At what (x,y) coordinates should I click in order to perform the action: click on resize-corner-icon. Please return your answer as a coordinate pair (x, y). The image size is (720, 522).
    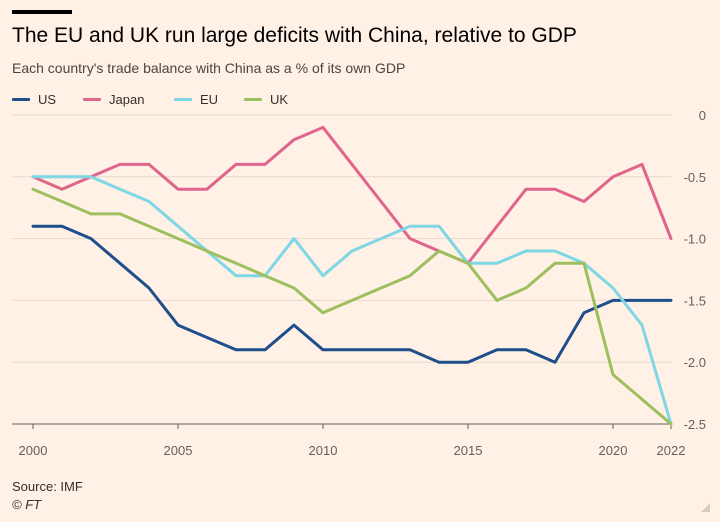
    Looking at the image, I should click on (705, 507).